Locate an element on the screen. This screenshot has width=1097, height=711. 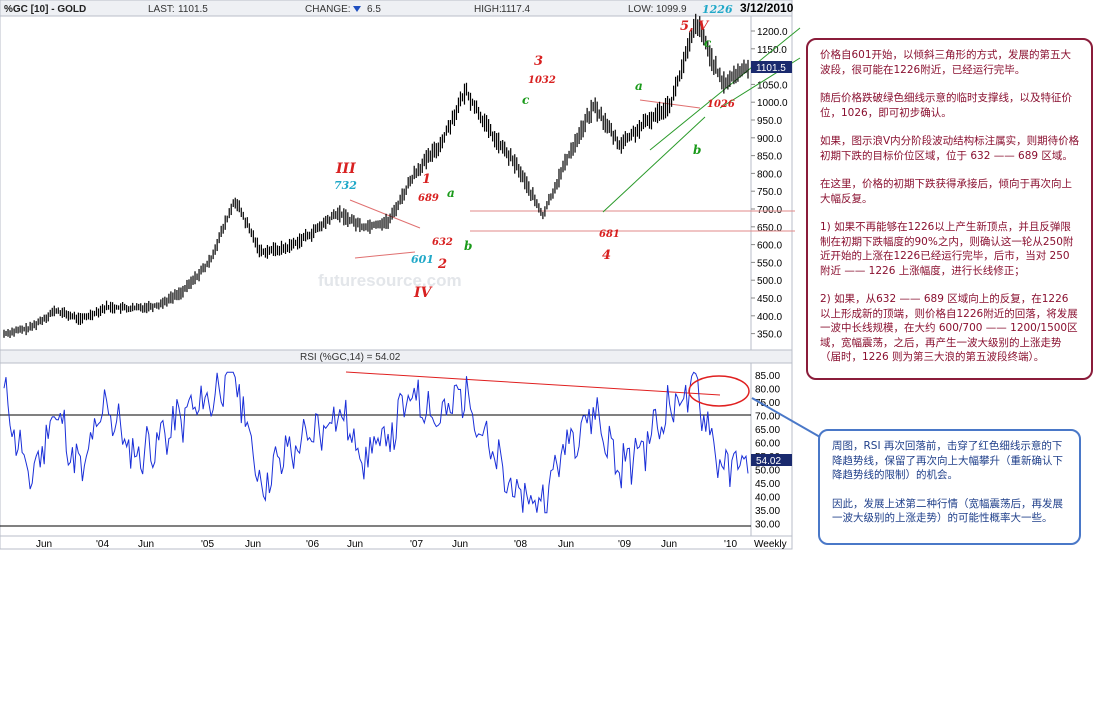
last-label: LAST: is located at coordinates (161, 9).